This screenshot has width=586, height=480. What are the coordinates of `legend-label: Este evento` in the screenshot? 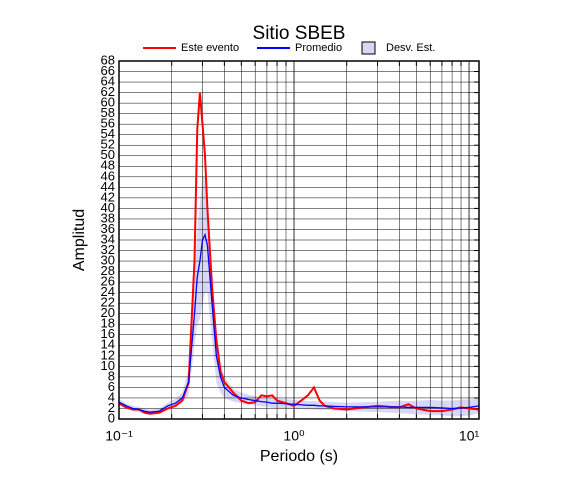 It's located at (210, 48).